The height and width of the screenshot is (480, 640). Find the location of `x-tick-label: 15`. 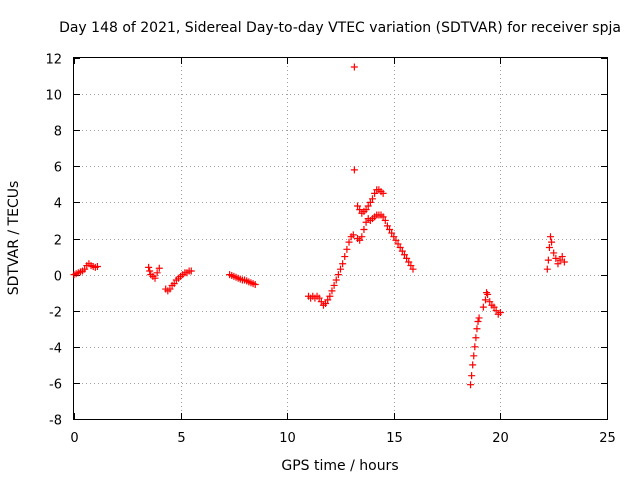

x-tick-label: 15 is located at coordinates (394, 438).